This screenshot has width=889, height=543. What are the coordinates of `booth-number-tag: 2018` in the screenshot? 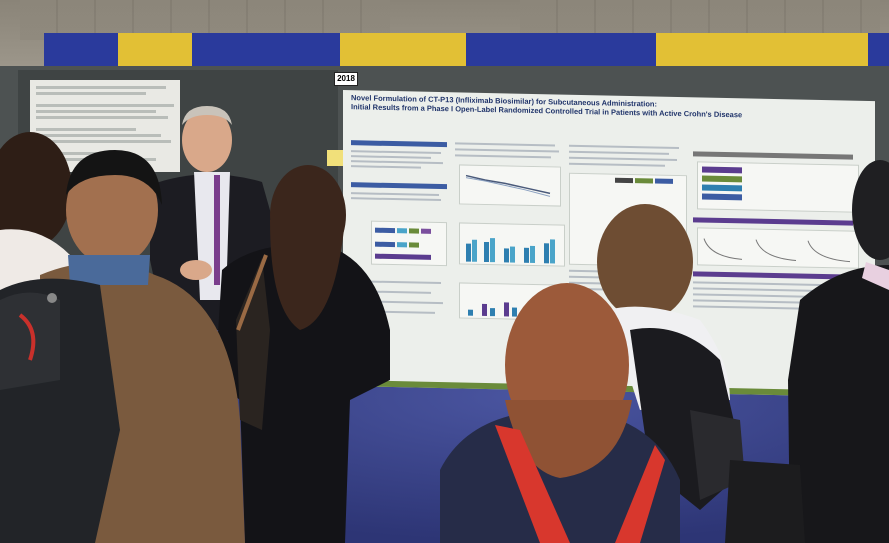 It's located at (346, 79).